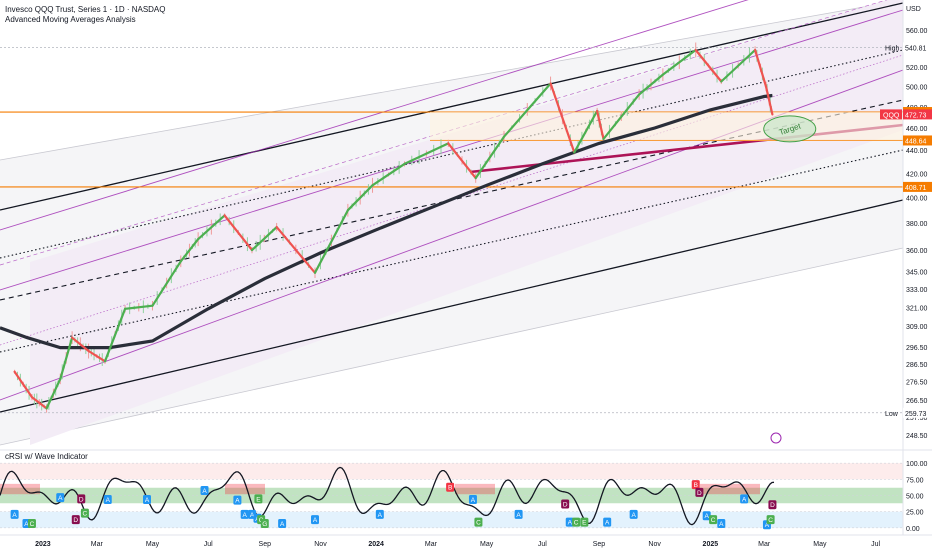 The width and height of the screenshot is (932, 550). What do you see at coordinates (387, 496) in the screenshot?
I see `crsi-line` at bounding box center [387, 496].